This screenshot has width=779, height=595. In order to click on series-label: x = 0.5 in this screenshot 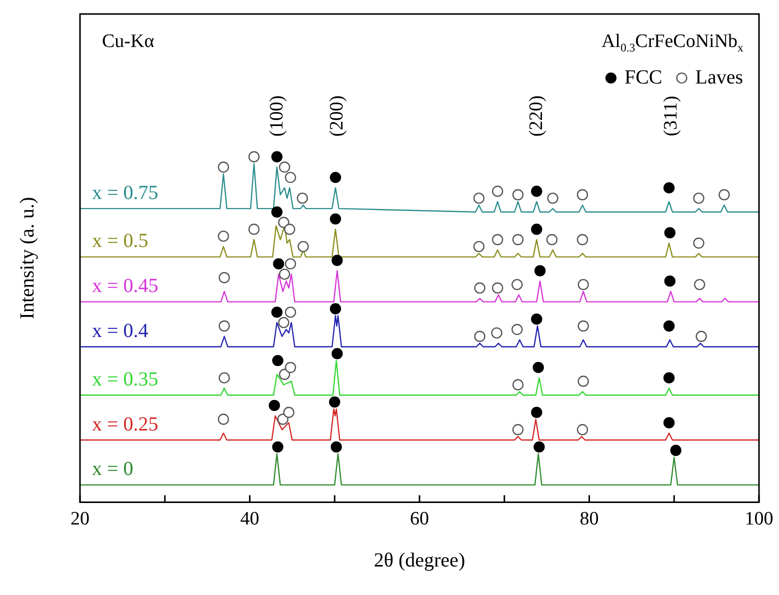, I will do `click(120, 241)`.